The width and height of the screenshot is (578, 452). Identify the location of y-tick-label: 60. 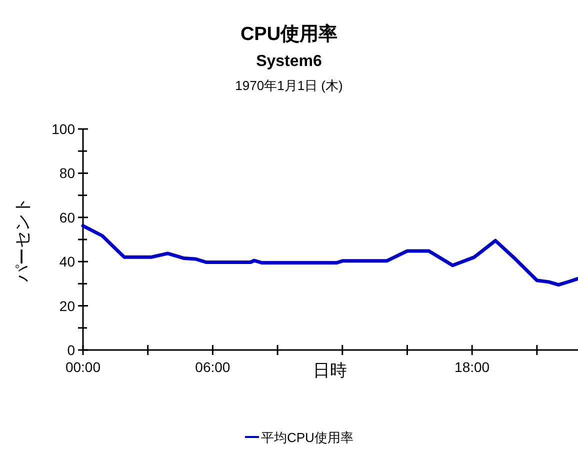
(67, 217).